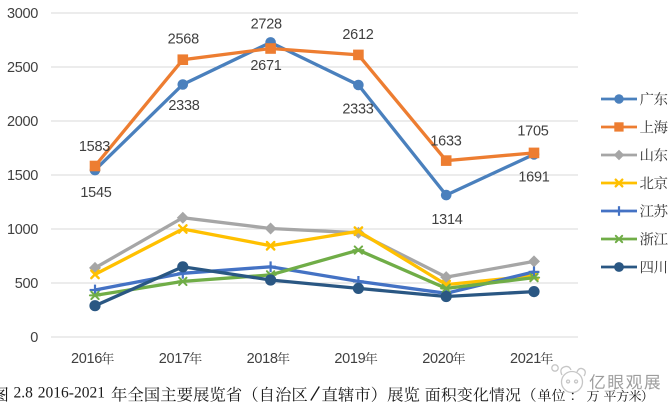 The width and height of the screenshot is (670, 407). Describe the element at coordinates (183, 106) in the screenshot. I see `svg-text: 2338` at that location.